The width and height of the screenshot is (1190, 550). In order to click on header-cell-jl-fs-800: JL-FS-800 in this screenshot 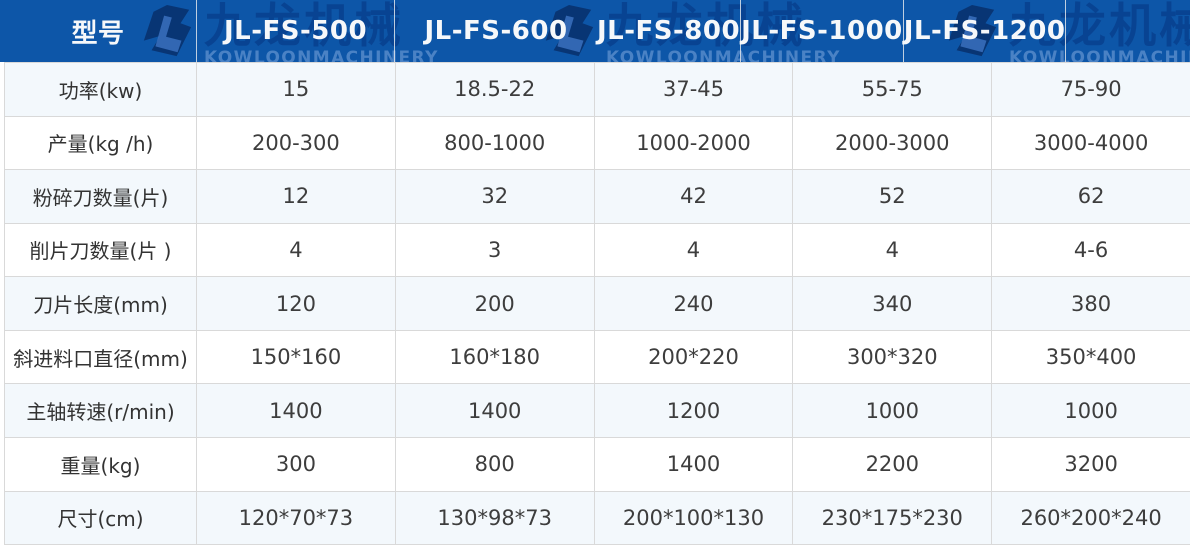, I will do `click(669, 31)`.